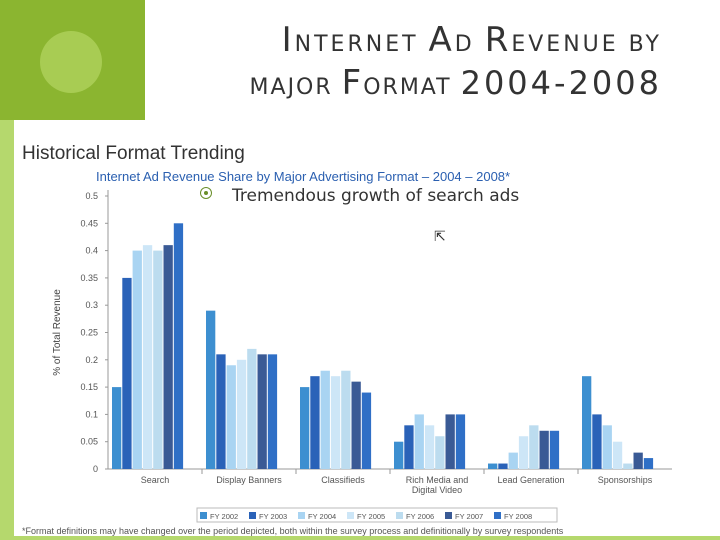  What do you see at coordinates (640, 44) in the screenshot?
I see `title-part: BY` at bounding box center [640, 44].